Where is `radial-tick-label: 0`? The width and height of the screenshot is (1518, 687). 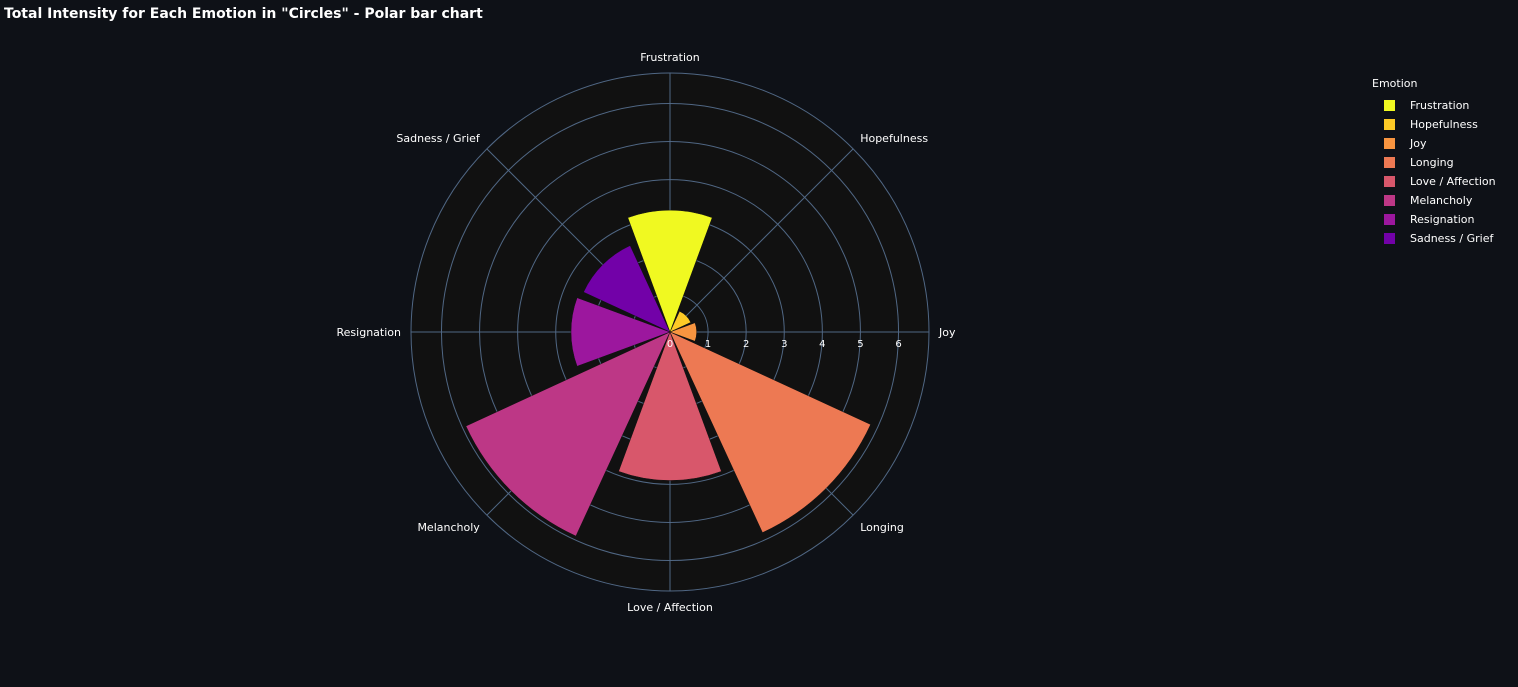 radial-tick-label: 0 is located at coordinates (670, 344).